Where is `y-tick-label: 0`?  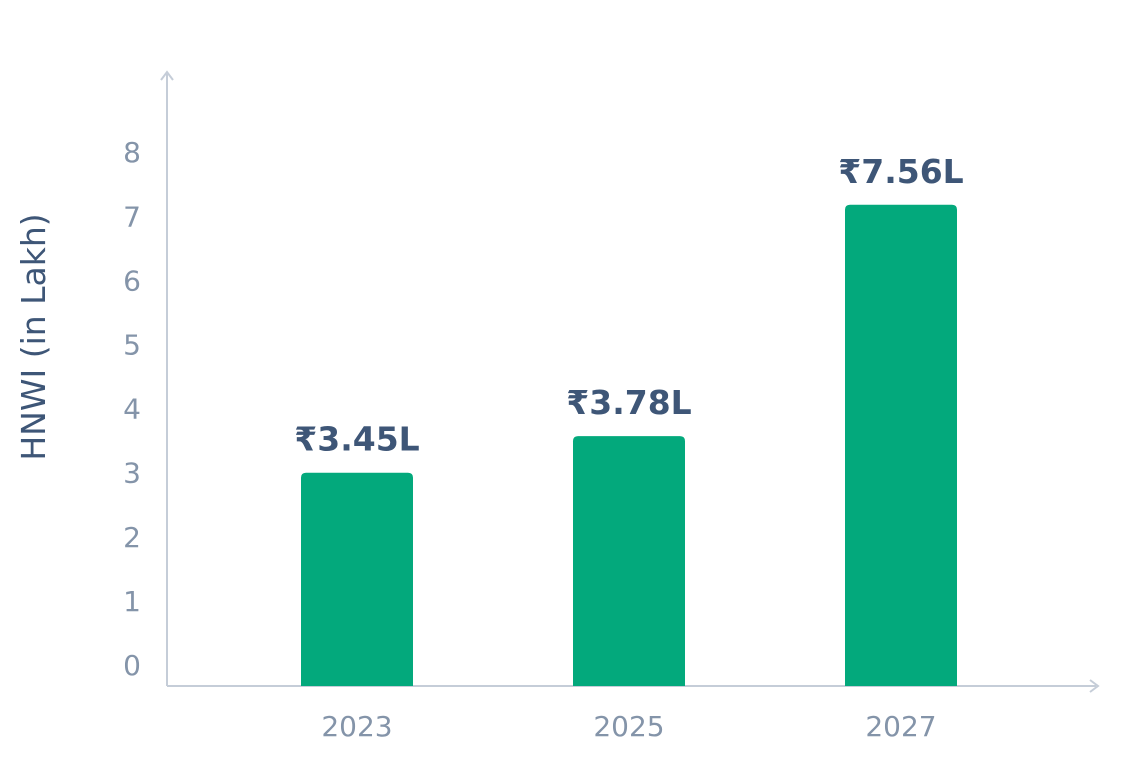
y-tick-label: 0 is located at coordinates (132, 665).